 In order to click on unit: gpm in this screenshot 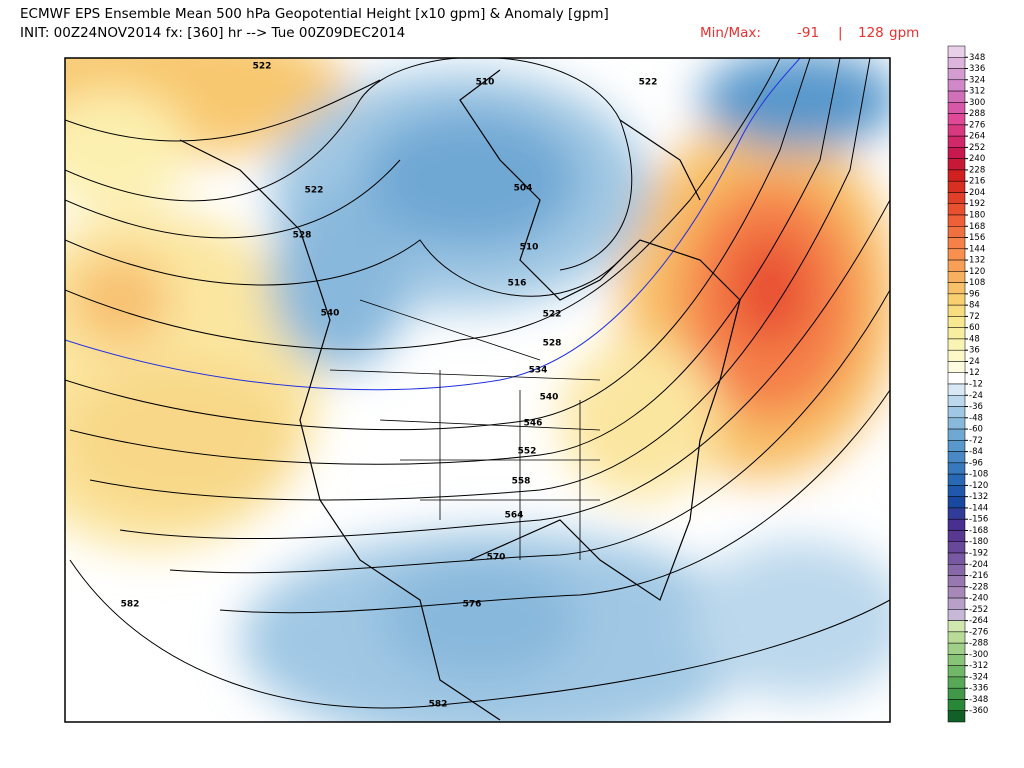, I will do `click(904, 33)`.